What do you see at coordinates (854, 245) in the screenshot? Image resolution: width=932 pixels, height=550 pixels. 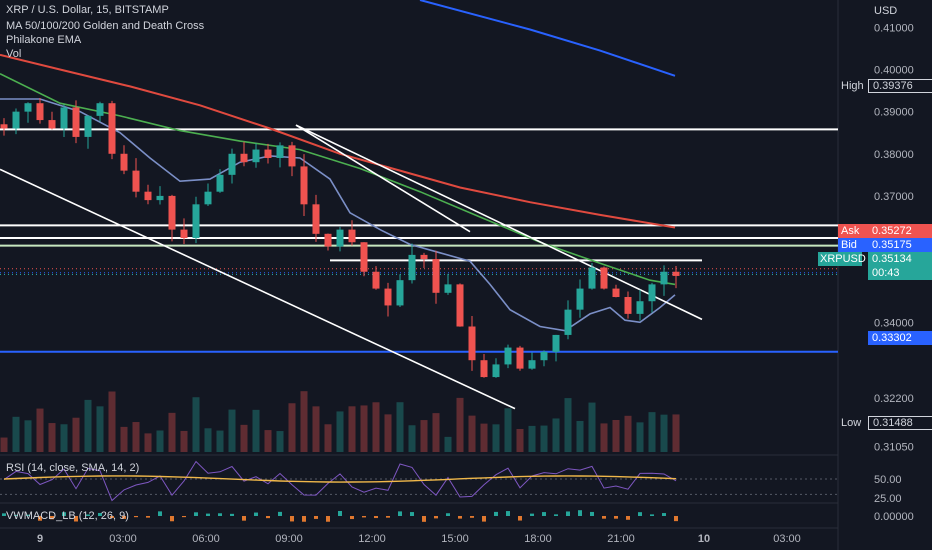 I see `bid-label: Bid` at bounding box center [854, 245].